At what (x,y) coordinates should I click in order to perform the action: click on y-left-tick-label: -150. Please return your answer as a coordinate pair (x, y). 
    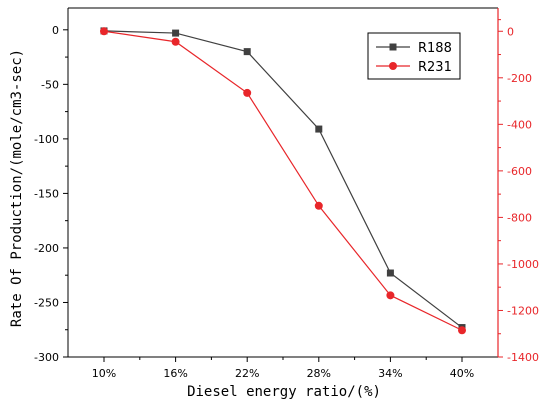
    Looking at the image, I should click on (46, 193).